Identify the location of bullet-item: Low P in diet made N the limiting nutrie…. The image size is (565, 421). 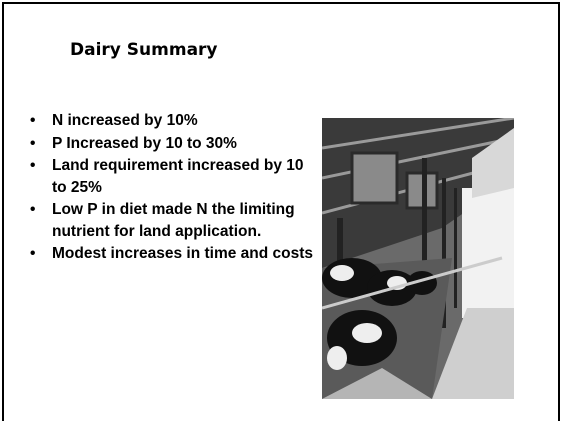
(175, 220).